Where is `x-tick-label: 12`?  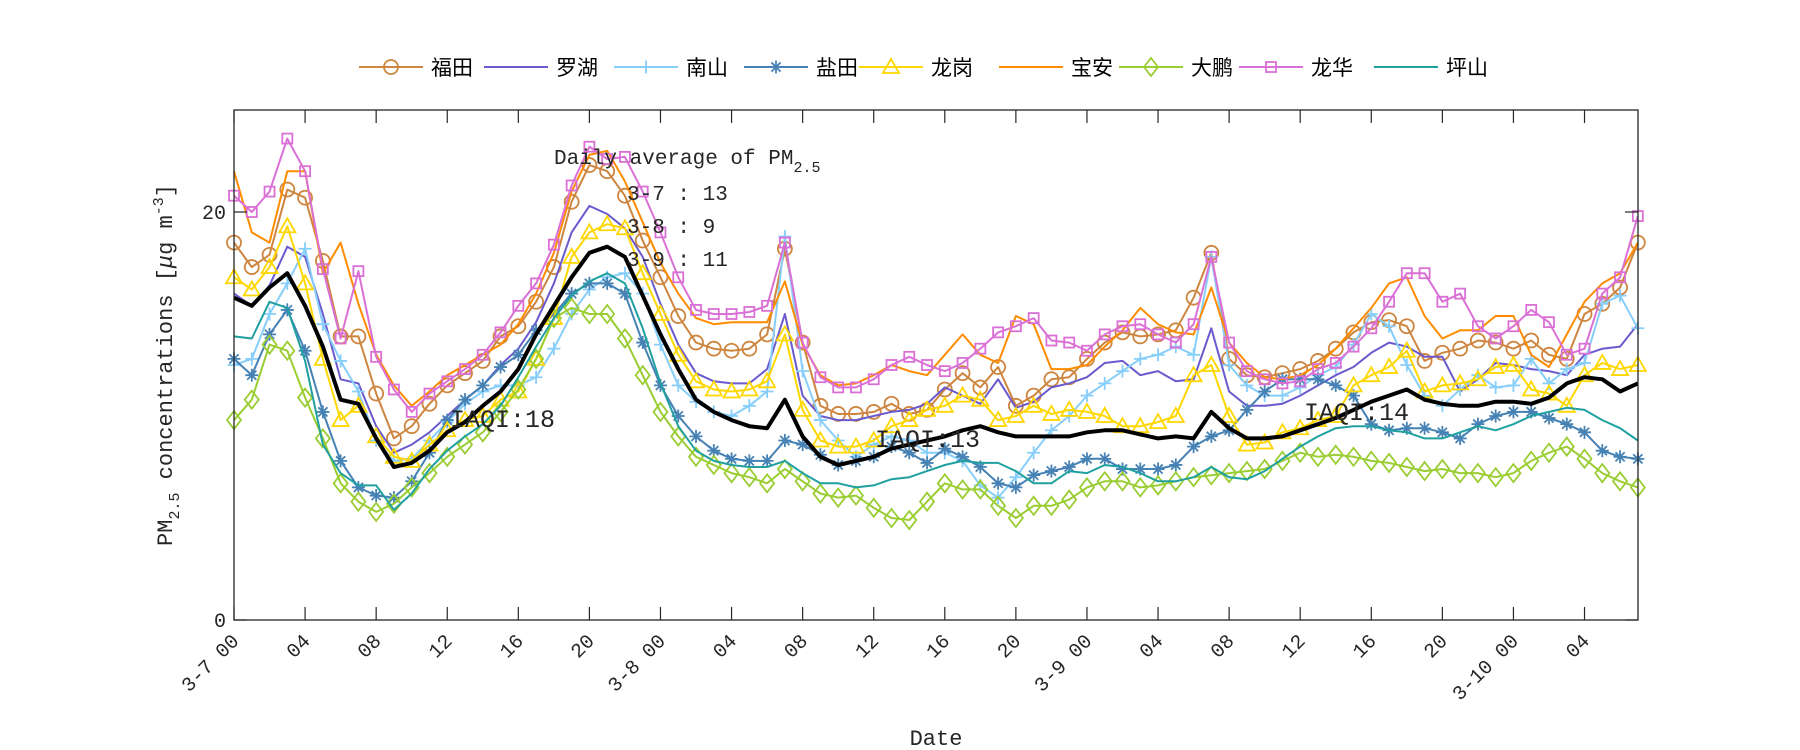
x-tick-label: 12 is located at coordinates (1294, 647).